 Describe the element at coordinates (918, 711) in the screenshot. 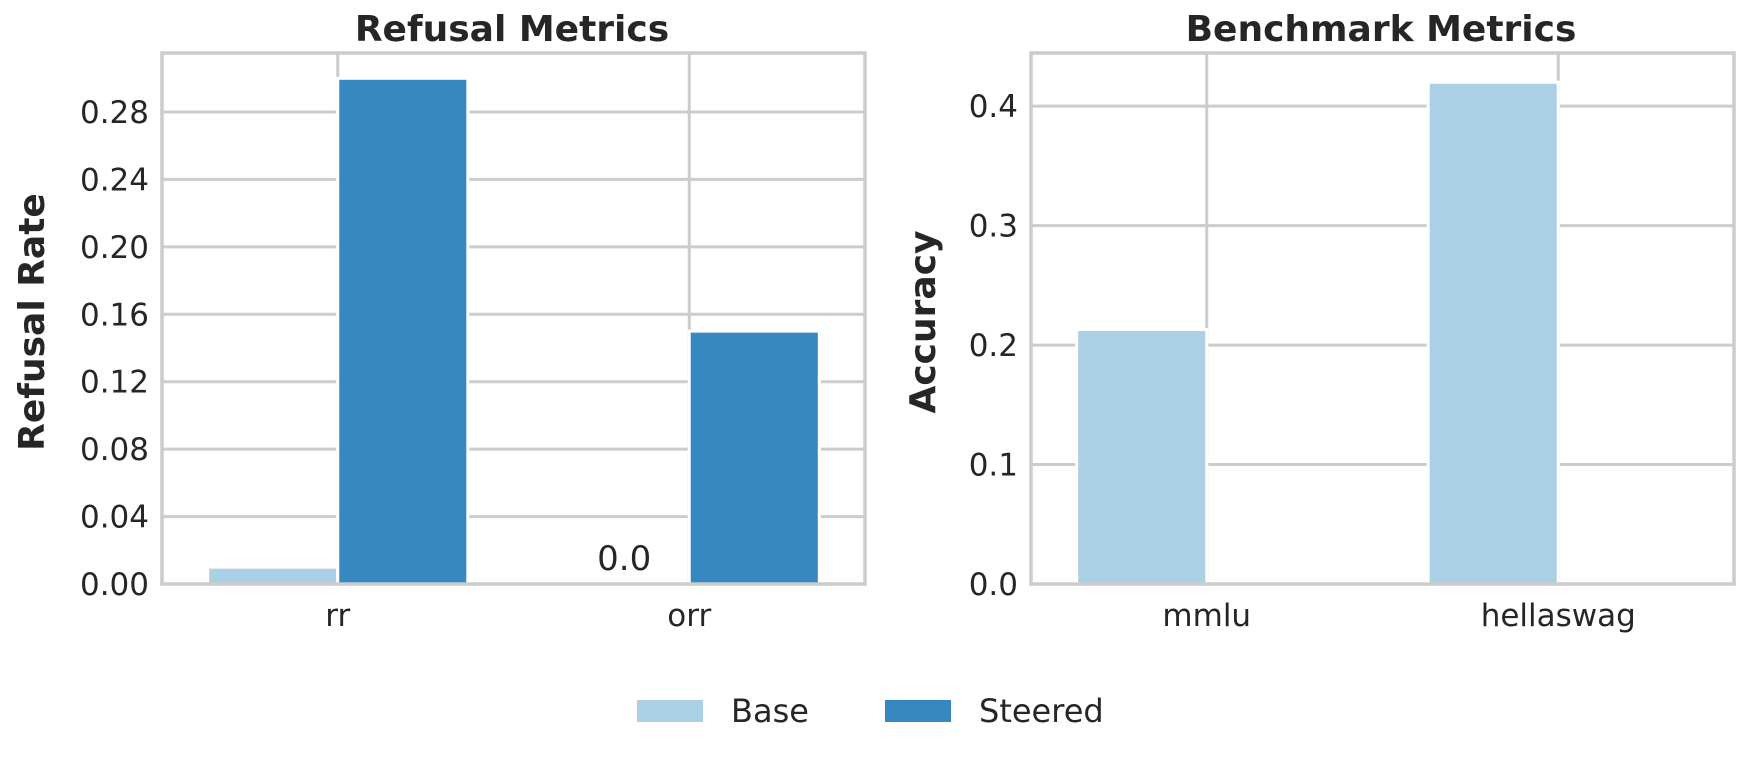

I see `legend-swatch-steered` at that location.